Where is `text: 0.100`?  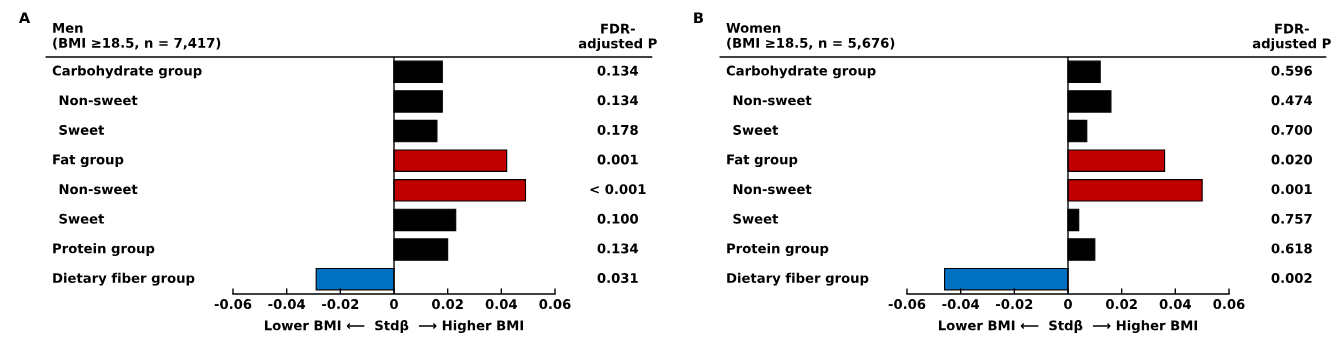 text: 0.100 is located at coordinates (618, 218).